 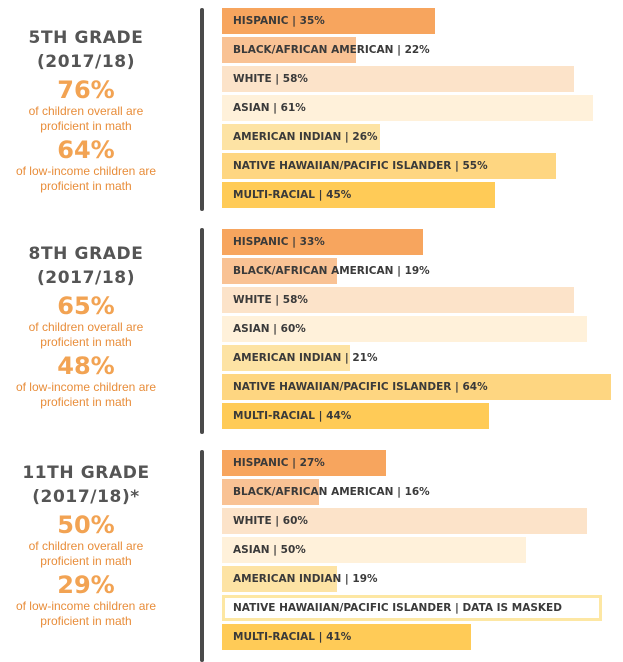 I want to click on grade-title: 8TH GRADE, so click(x=86, y=254).